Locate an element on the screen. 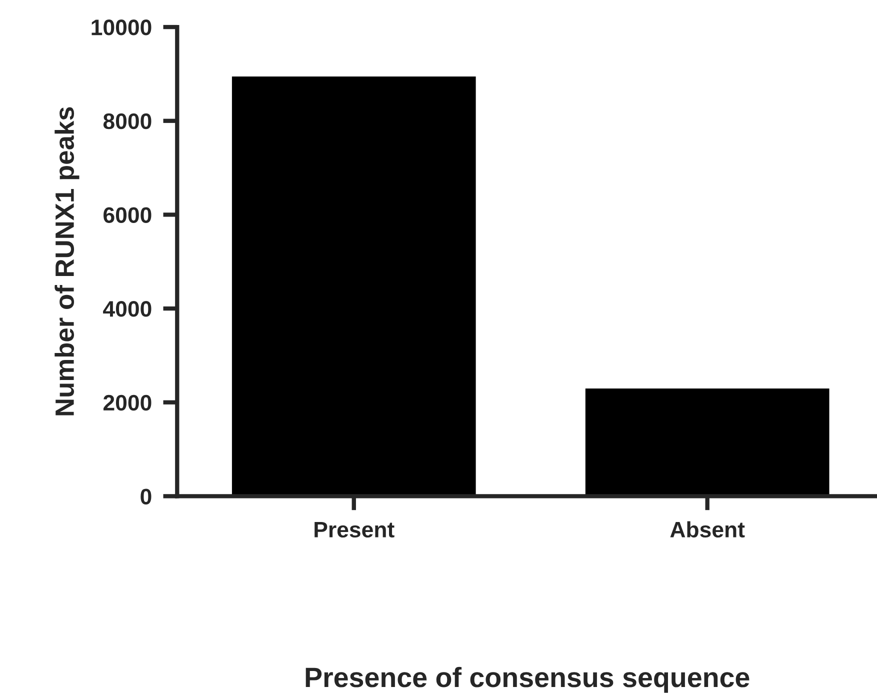  y-tick-label: 6000 is located at coordinates (128, 215).